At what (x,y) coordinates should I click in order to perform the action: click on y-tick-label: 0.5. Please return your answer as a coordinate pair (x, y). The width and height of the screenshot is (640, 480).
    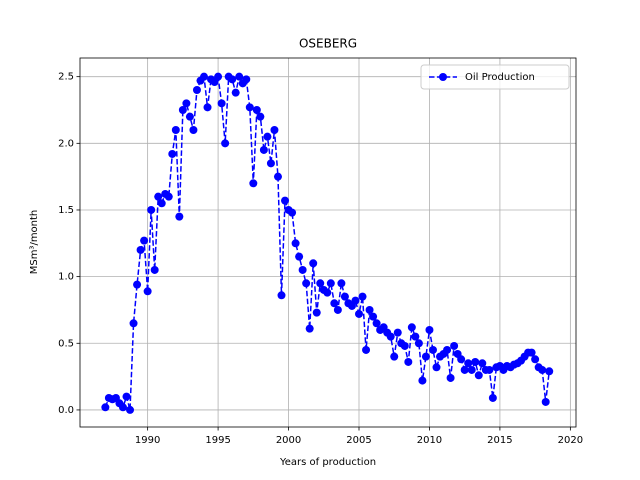
    Looking at the image, I should click on (66, 343).